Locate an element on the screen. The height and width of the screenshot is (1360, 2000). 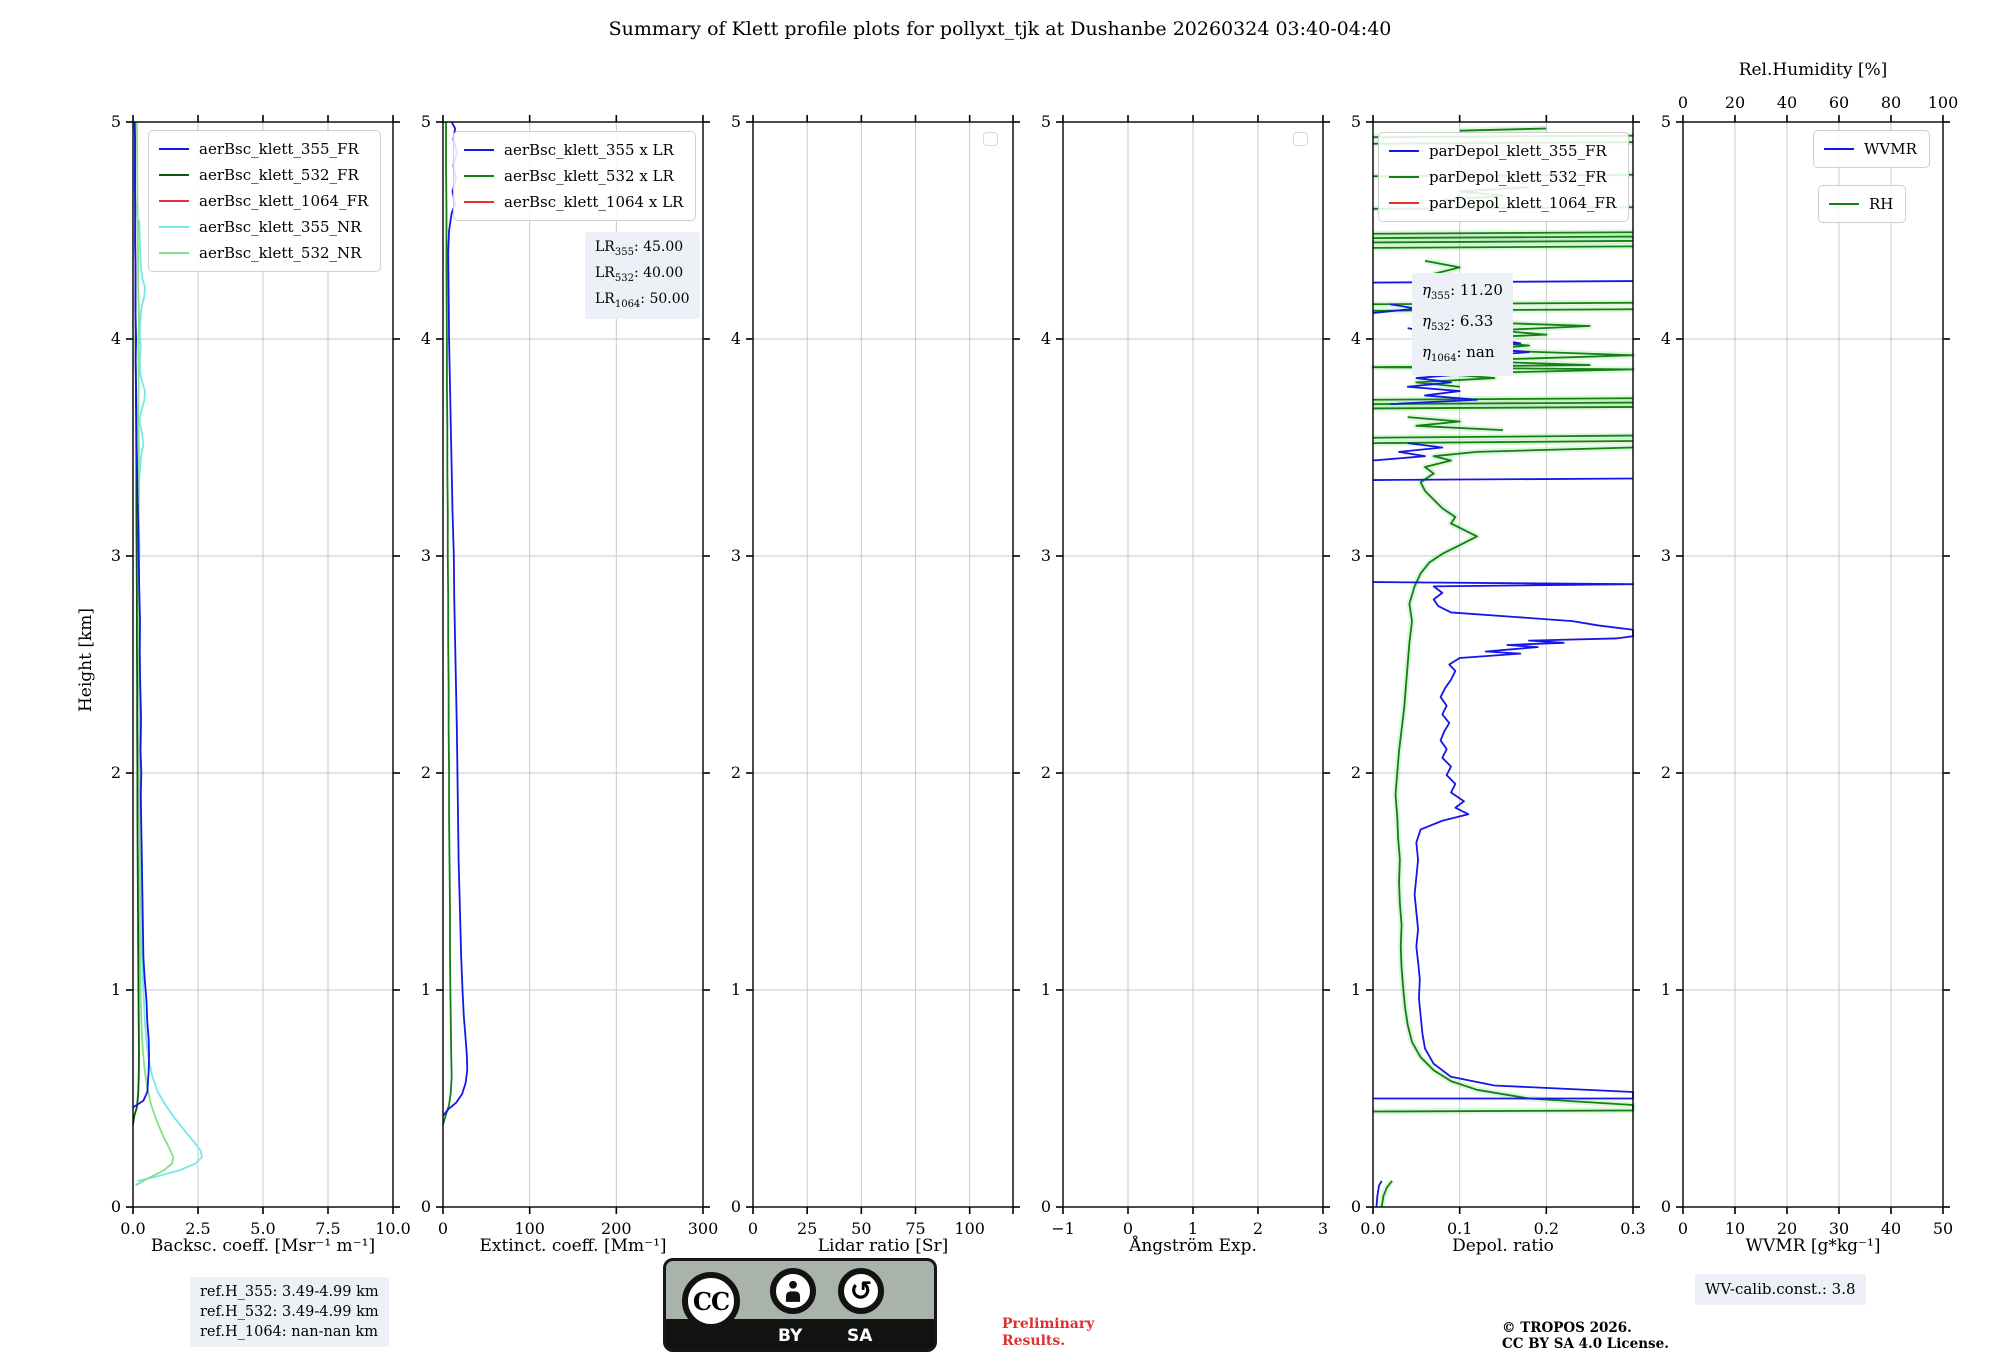
legend-wvmr: WVMR is located at coordinates (1871, 149).